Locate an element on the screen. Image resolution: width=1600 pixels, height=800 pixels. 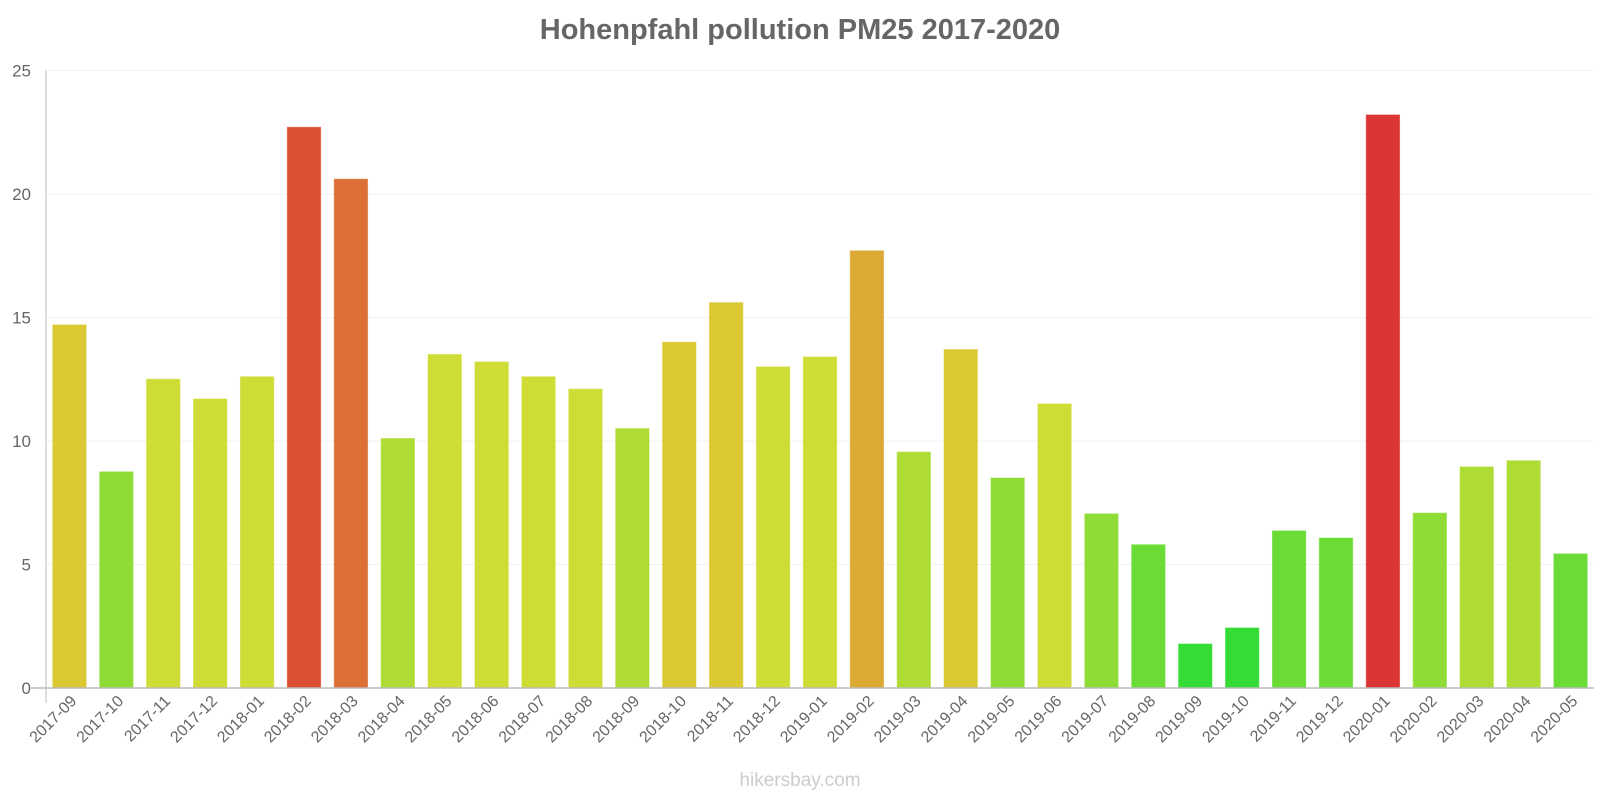
x-tick-label: 2020-01 is located at coordinates (1367, 720).